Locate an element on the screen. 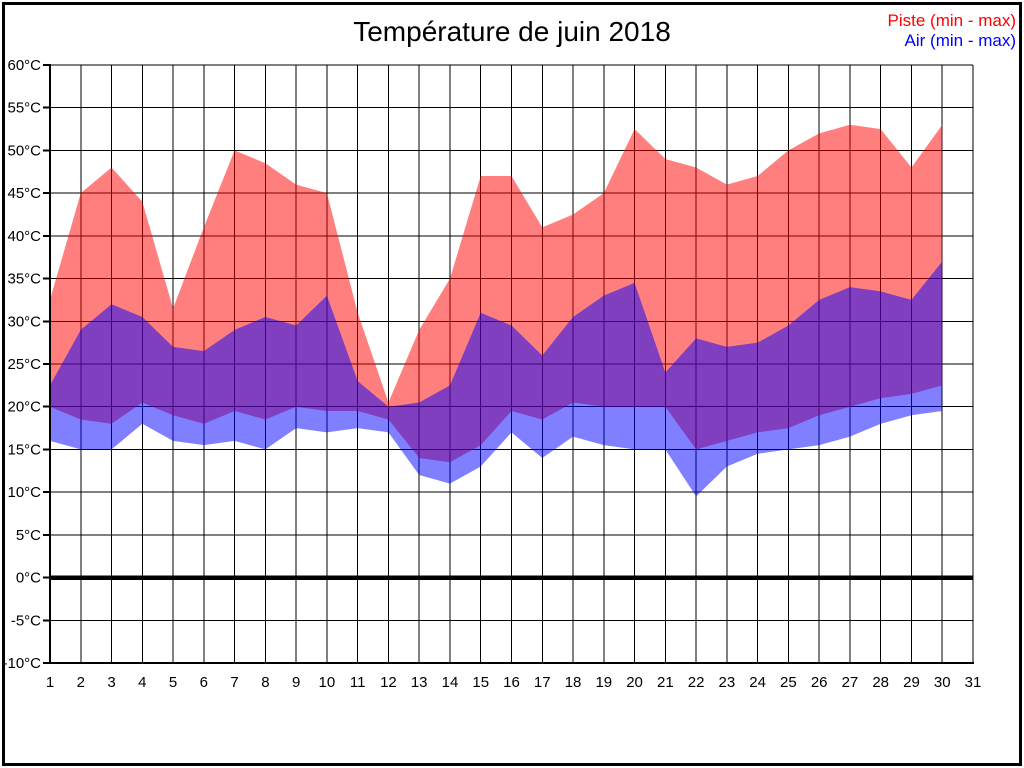  x-tick-label: 10 is located at coordinates (327, 682).